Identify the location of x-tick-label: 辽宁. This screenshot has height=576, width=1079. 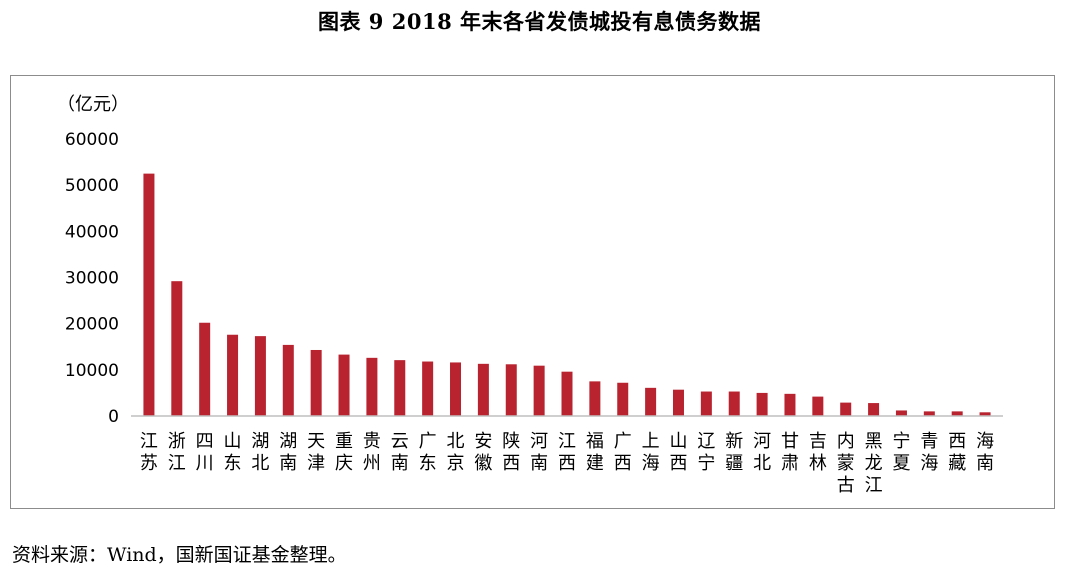
(706, 452).